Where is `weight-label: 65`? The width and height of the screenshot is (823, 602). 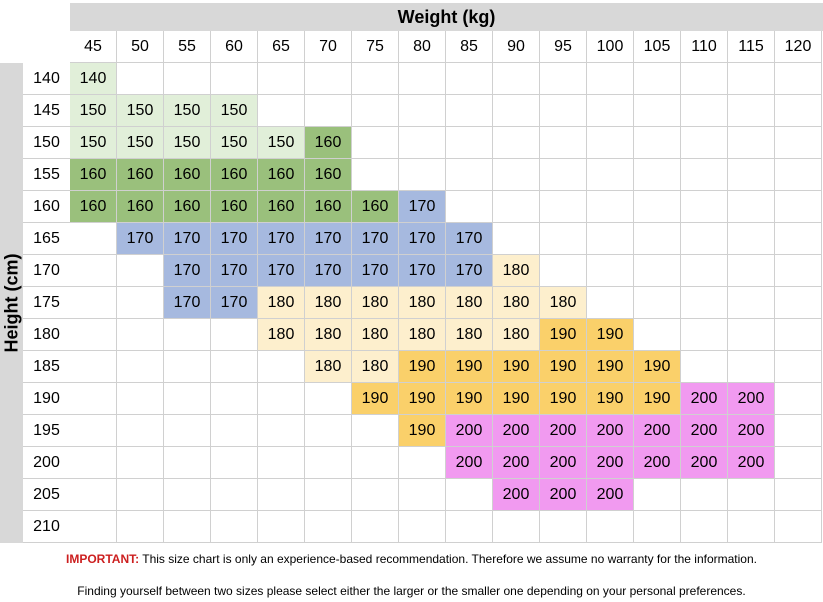
weight-label: 65 is located at coordinates (281, 47).